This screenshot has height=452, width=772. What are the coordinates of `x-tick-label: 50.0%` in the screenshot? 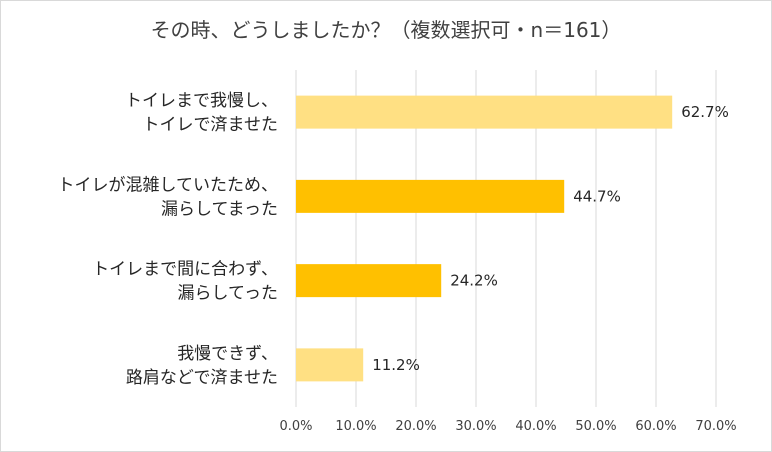 It's located at (595, 426).